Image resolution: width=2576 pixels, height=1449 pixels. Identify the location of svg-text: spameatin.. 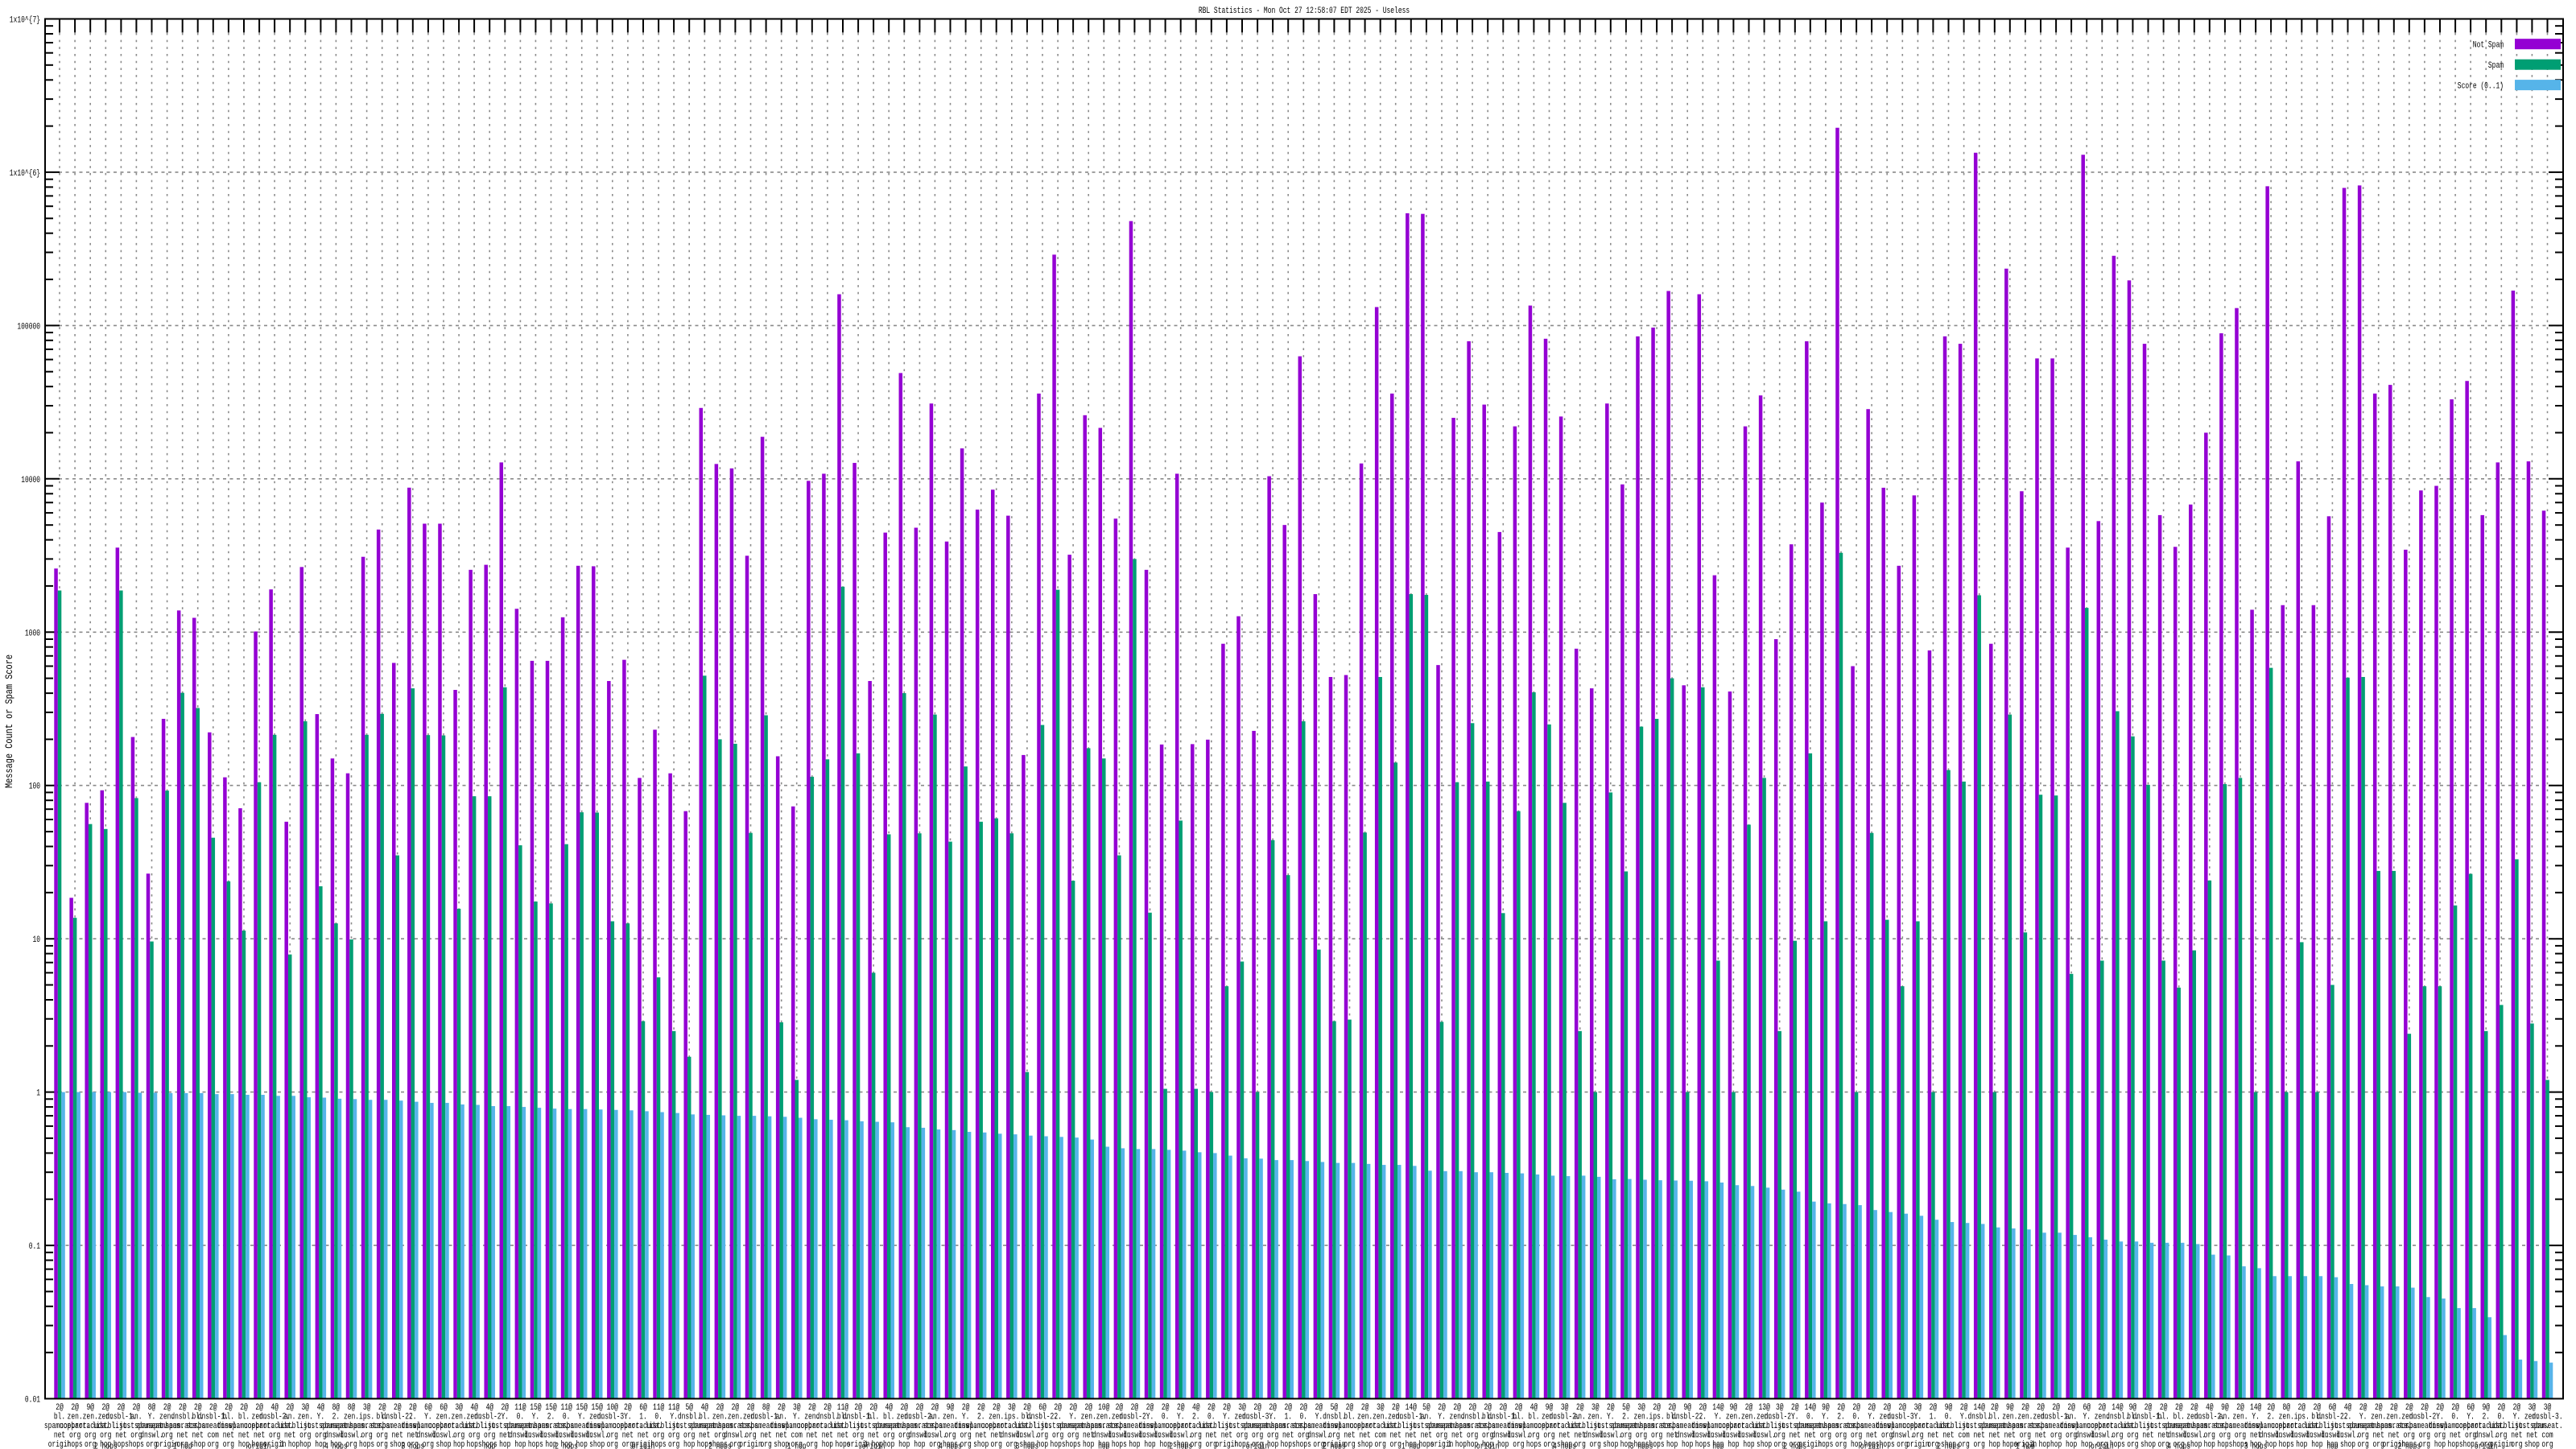
(950, 1426).